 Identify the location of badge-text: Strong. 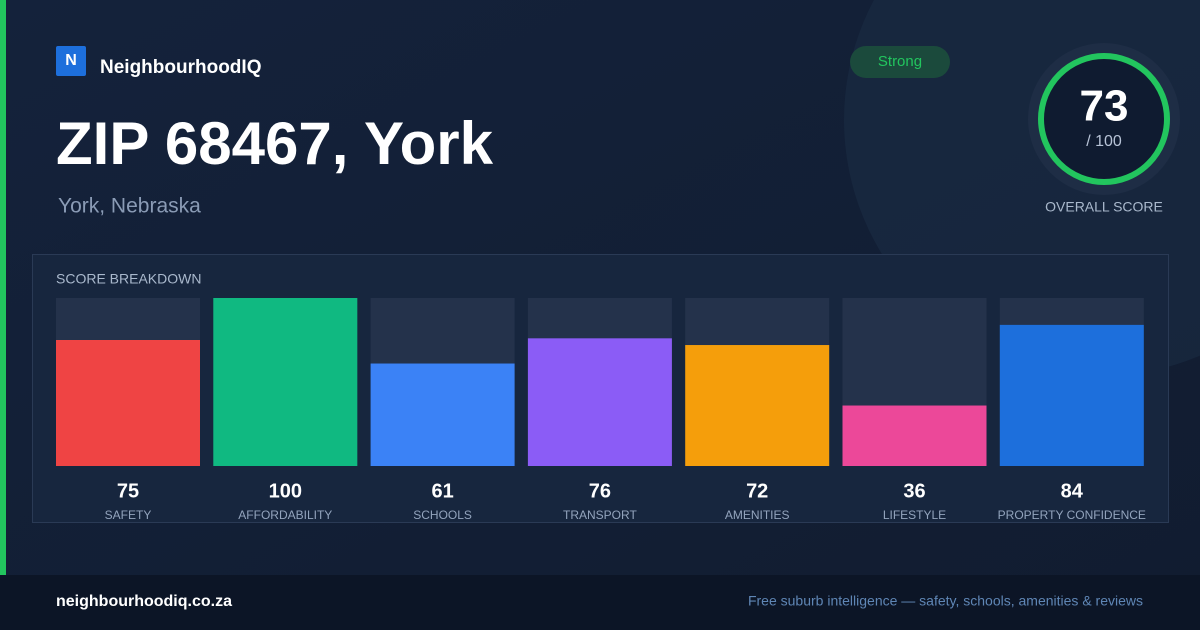
(900, 61).